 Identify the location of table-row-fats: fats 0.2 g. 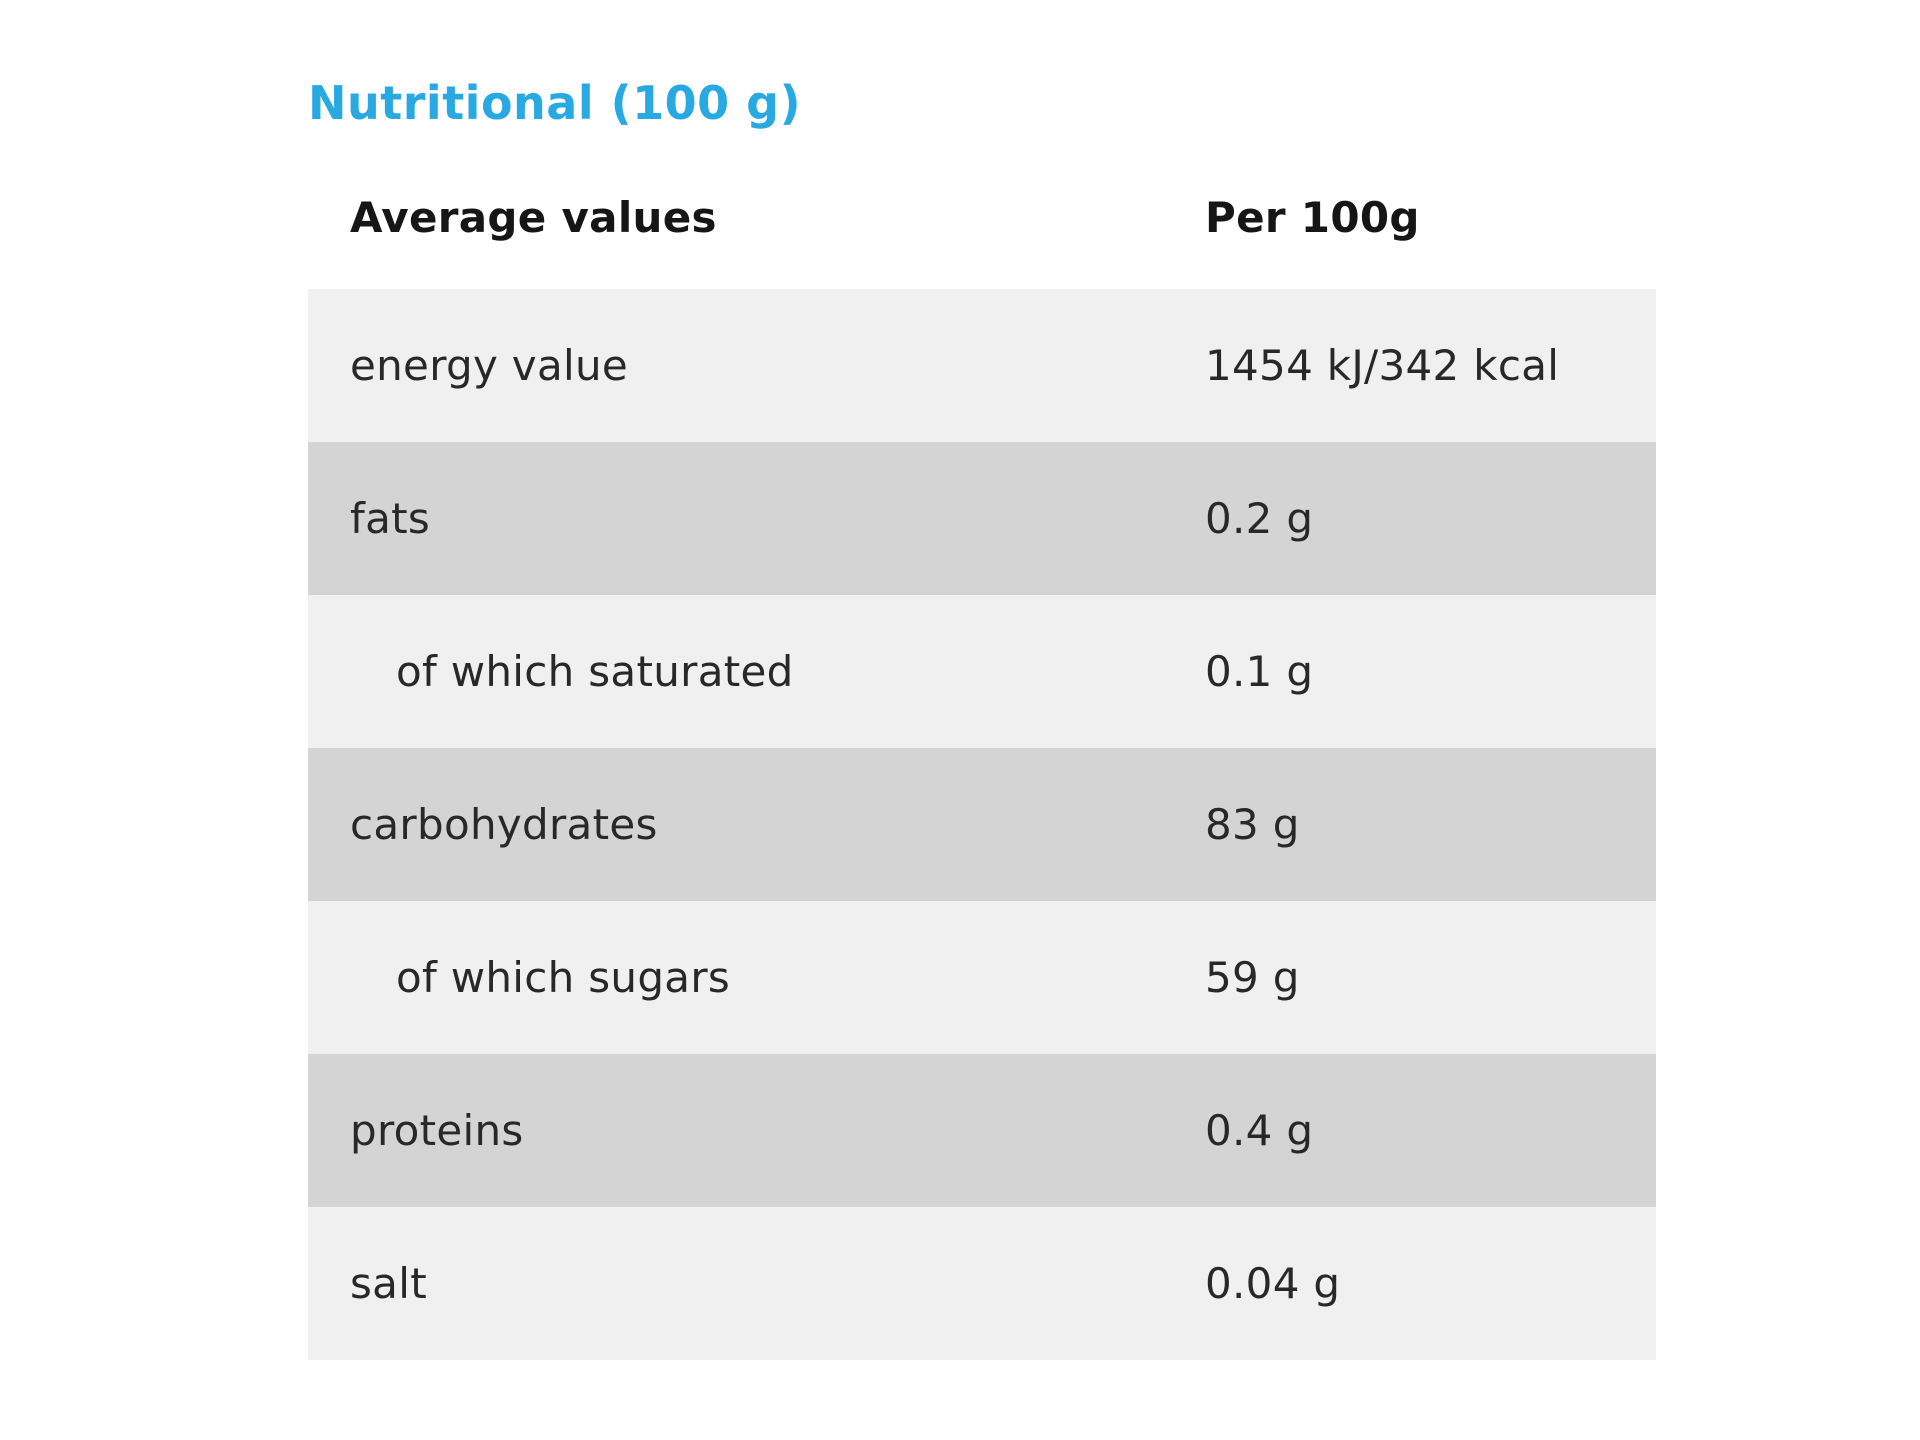
(982, 518).